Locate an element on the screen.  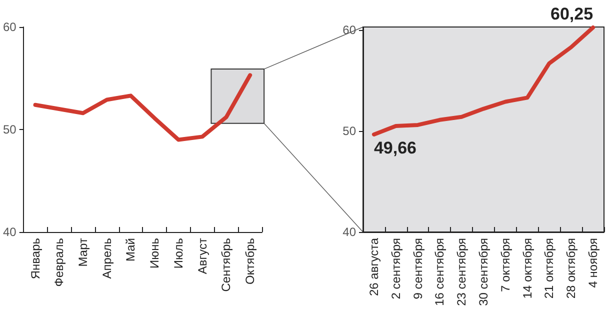
x-tick-label: Февраль is located at coordinates (59, 262).